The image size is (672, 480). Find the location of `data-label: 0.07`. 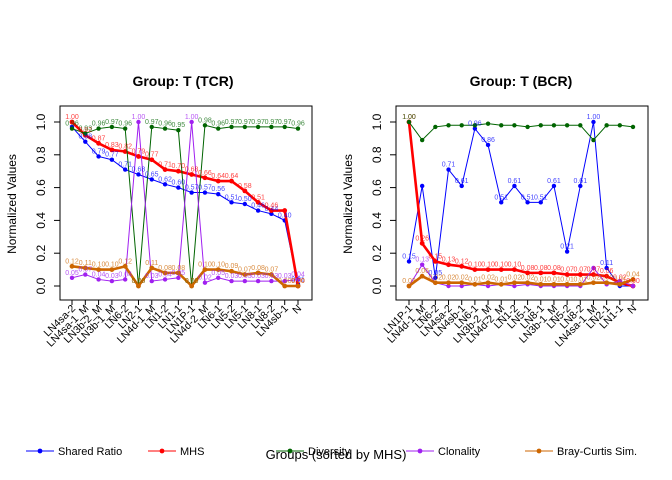

data-label: 0.07 is located at coordinates (85, 270).